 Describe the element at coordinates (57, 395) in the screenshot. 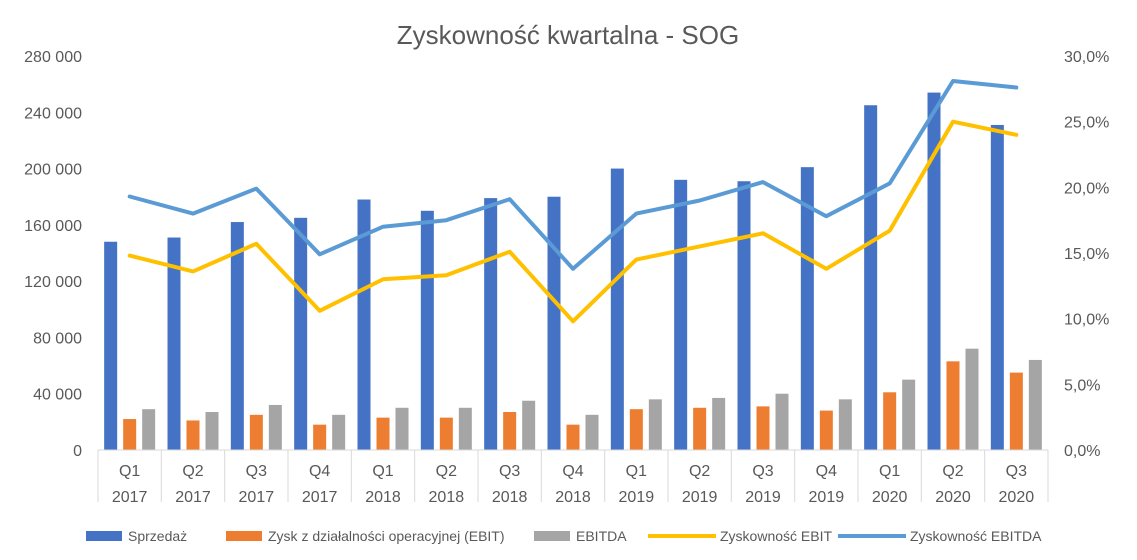

I see `y-left-tick-label: 40 000` at that location.